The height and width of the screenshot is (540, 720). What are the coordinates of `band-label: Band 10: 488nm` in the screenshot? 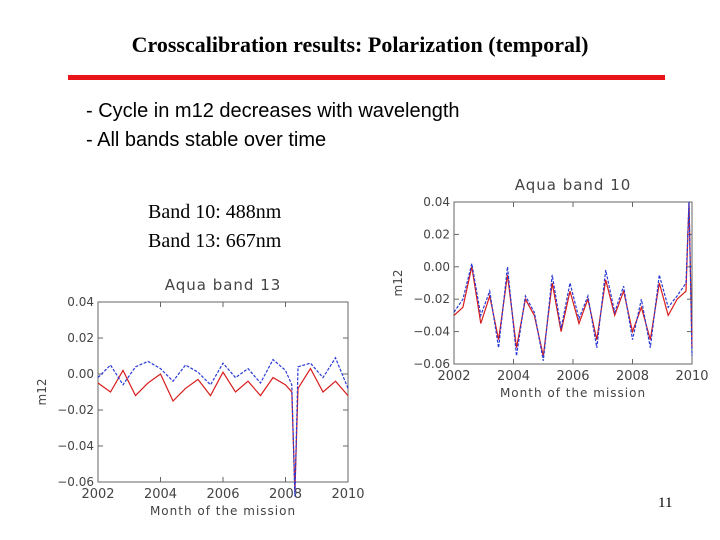 It's located at (215, 212).